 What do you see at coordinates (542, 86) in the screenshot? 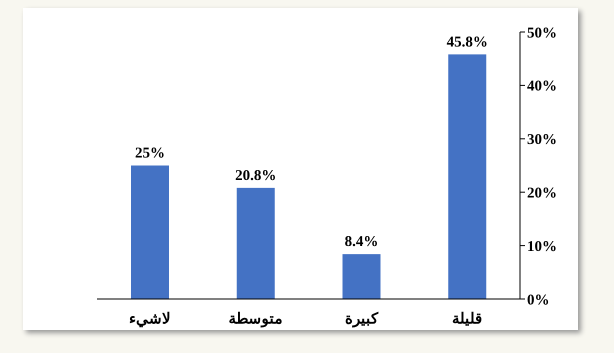
I see `y-tick-label: 40%` at bounding box center [542, 86].